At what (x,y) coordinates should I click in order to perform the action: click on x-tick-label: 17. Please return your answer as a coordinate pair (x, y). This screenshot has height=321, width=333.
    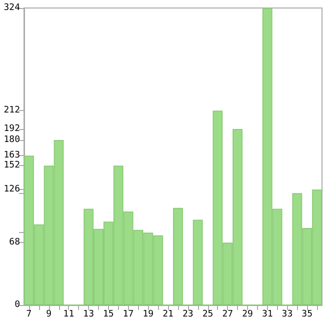
    Looking at the image, I should click on (128, 315).